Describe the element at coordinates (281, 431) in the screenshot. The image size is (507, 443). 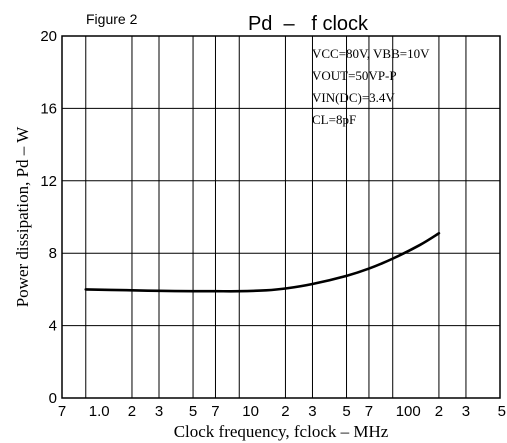
I see `x-axis-label: Clock frequency, fclock – MHz` at that location.